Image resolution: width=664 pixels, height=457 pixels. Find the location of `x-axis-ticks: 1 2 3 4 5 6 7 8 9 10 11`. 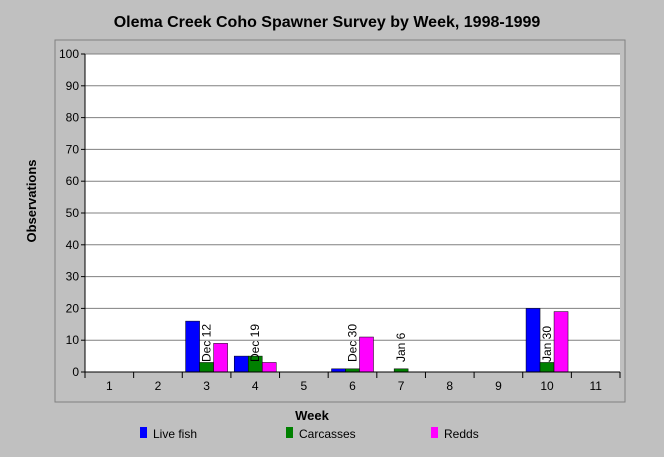

x-axis-ticks: 1 2 3 4 5 6 7 8 9 10 11 is located at coordinates (352, 382).